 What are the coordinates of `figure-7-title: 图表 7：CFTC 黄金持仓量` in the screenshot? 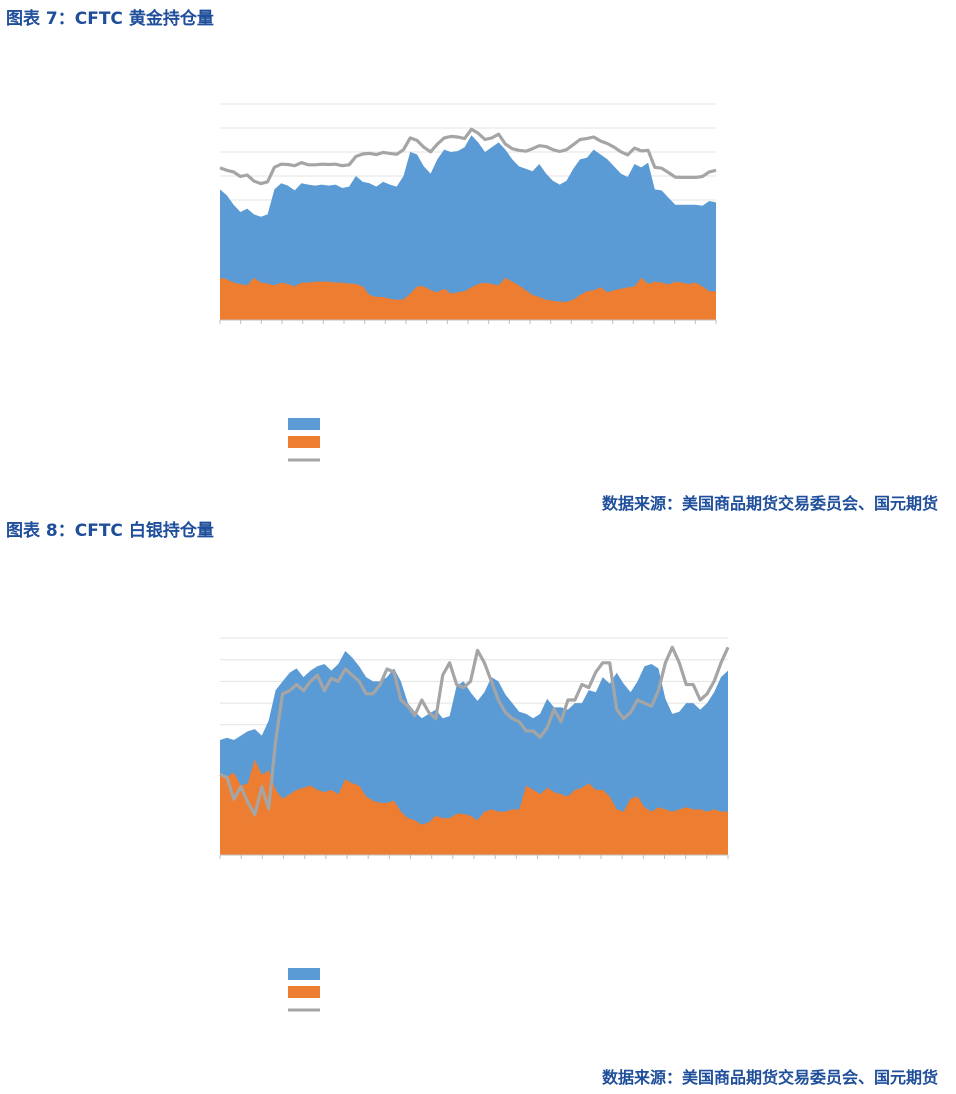 It's located at (110, 19).